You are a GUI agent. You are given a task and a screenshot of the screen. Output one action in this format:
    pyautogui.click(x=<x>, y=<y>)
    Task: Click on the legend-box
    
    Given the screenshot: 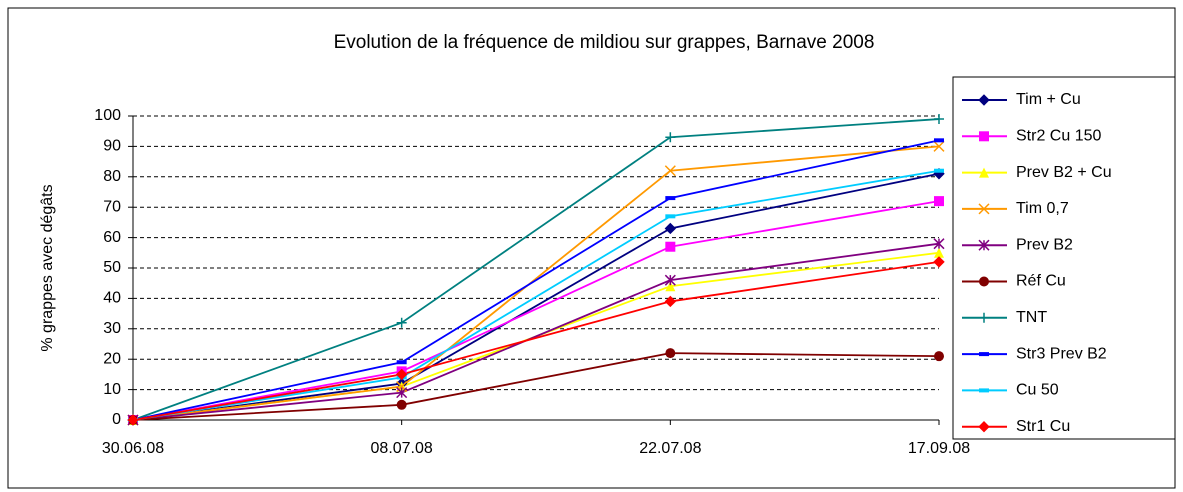 What is the action you would take?
    pyautogui.click(x=1064, y=258)
    